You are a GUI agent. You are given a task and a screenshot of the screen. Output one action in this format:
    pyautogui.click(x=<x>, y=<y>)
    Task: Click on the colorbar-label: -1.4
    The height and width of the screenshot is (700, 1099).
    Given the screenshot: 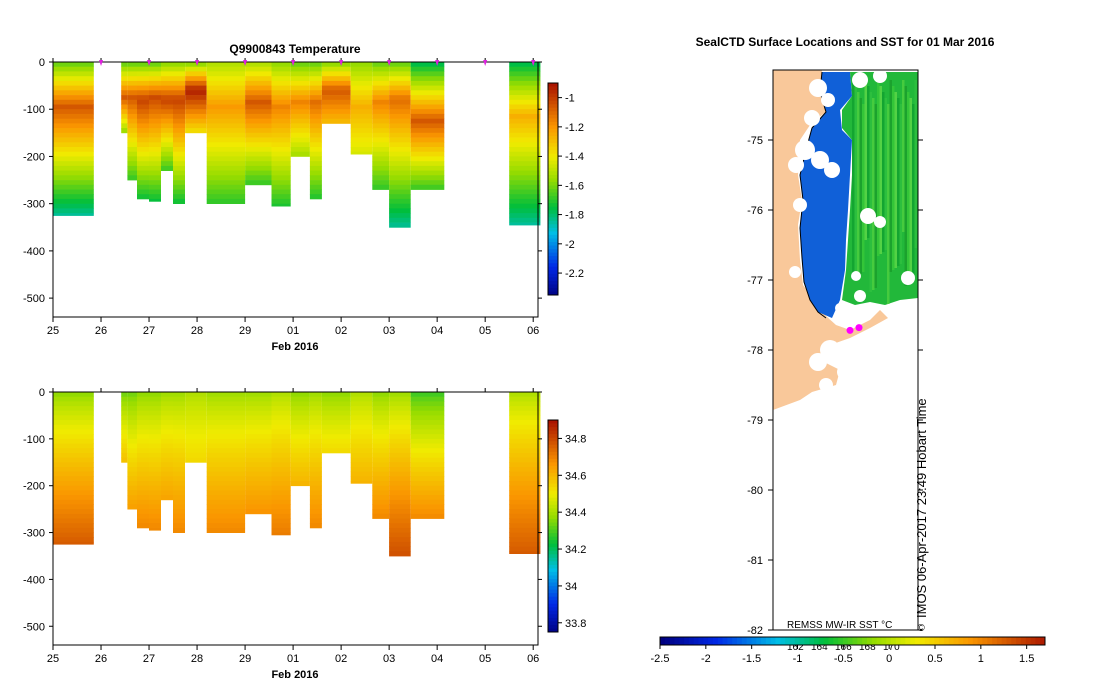 What is the action you would take?
    pyautogui.click(x=574, y=157)
    